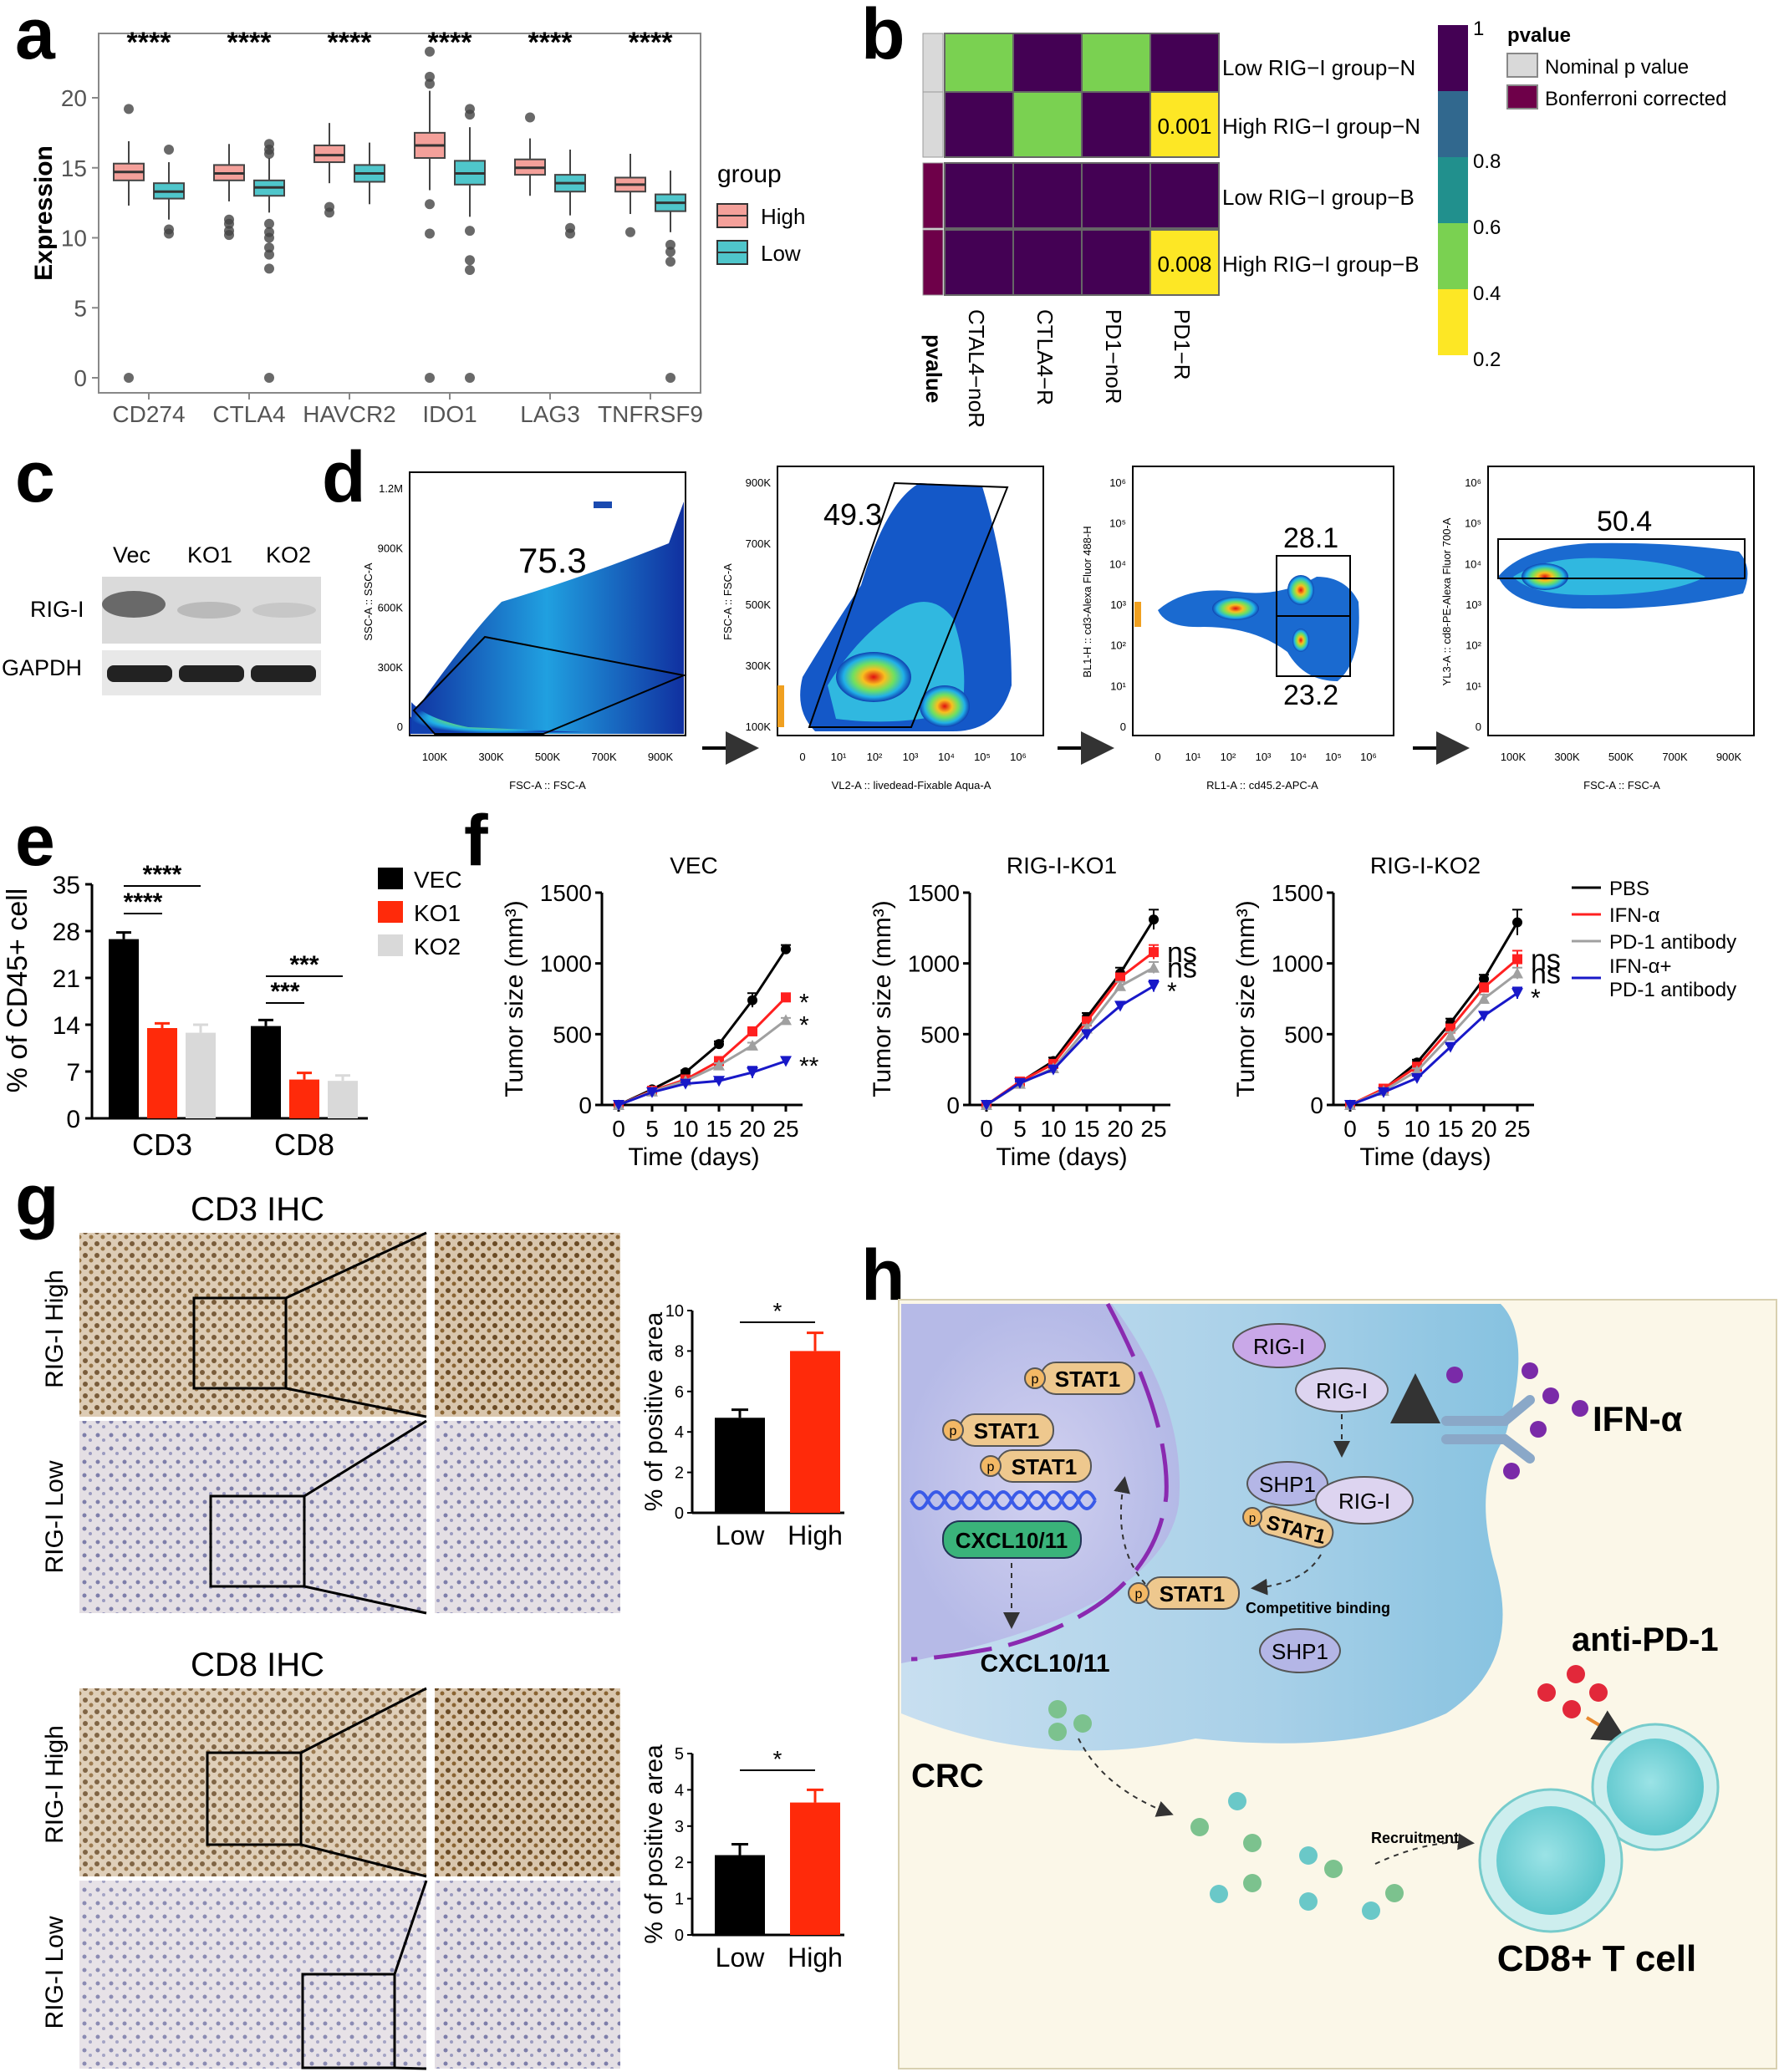 Image resolution: width=1779 pixels, height=2072 pixels. Describe the element at coordinates (329, 154) in the screenshot. I see `a-box` at that location.